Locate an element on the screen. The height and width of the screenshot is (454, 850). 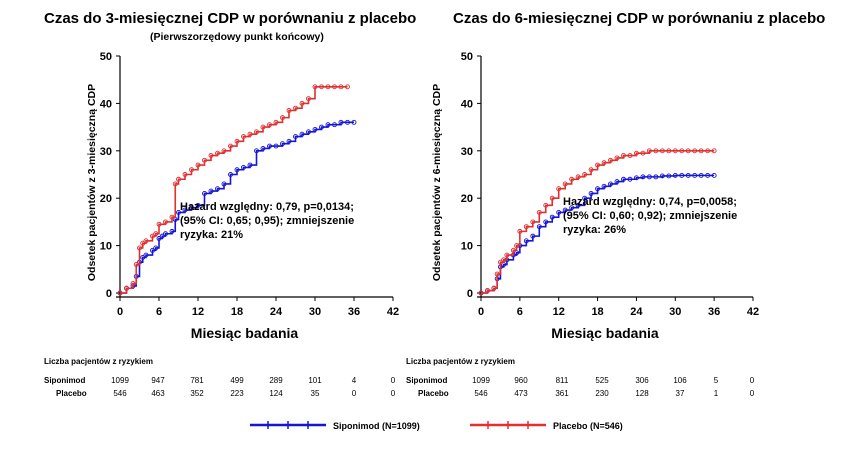
chart2-y-tick-label: 0 is located at coordinates (470, 294).